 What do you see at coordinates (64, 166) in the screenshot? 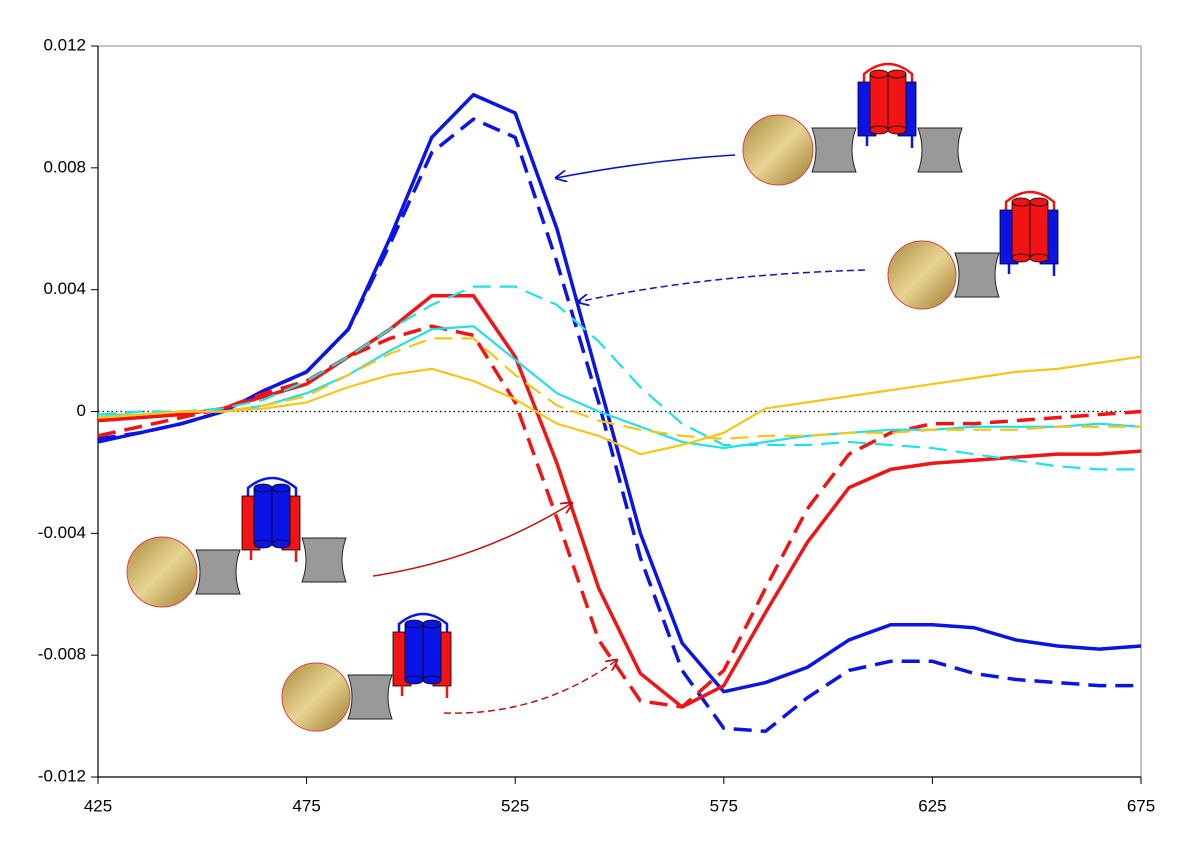
I see `y-tick-label: 0.008` at bounding box center [64, 166].